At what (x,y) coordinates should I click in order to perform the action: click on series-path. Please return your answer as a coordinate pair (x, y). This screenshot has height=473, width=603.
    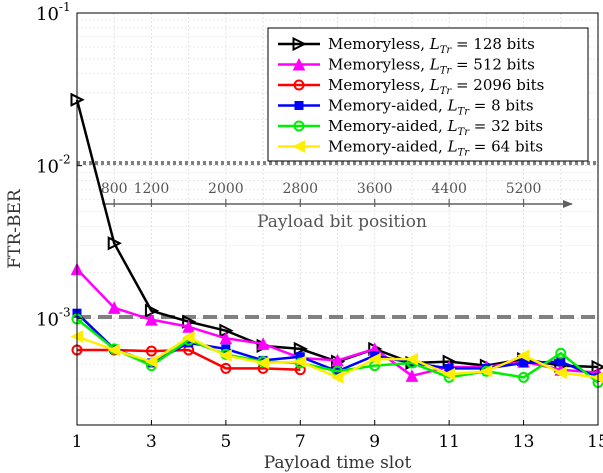
    Looking at the image, I should click on (337, 350).